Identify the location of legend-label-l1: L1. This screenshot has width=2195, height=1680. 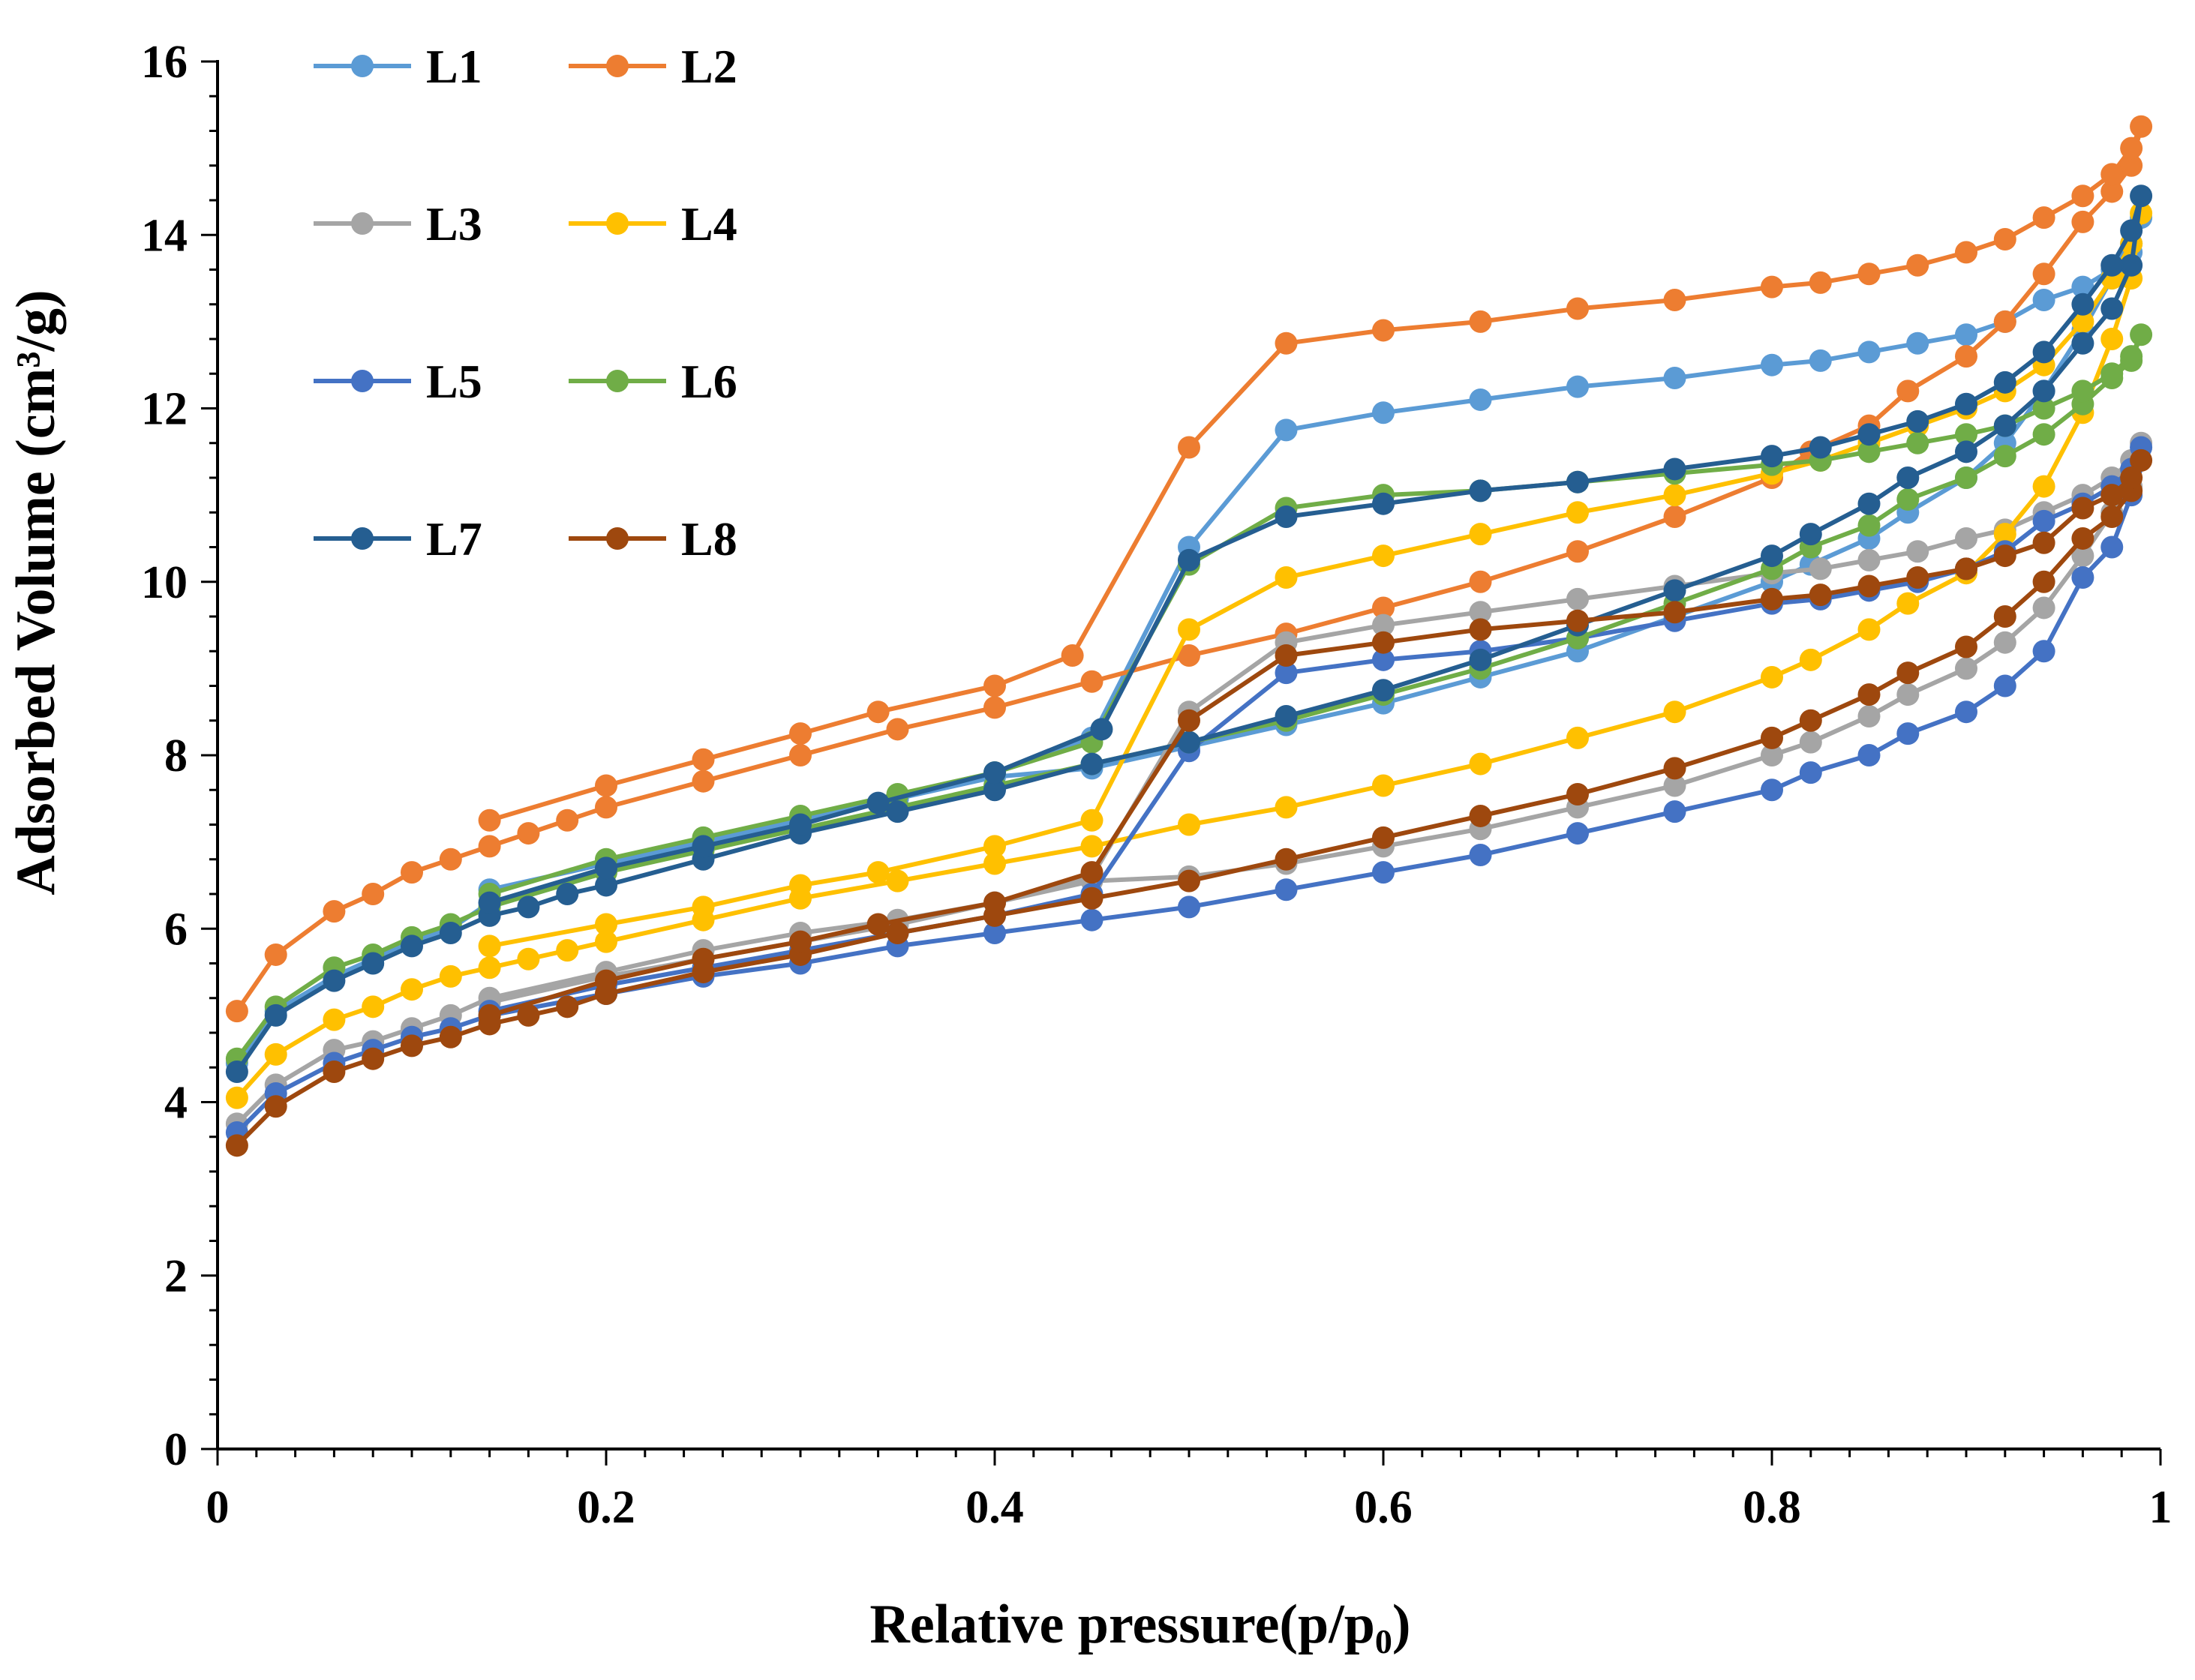
(454, 66).